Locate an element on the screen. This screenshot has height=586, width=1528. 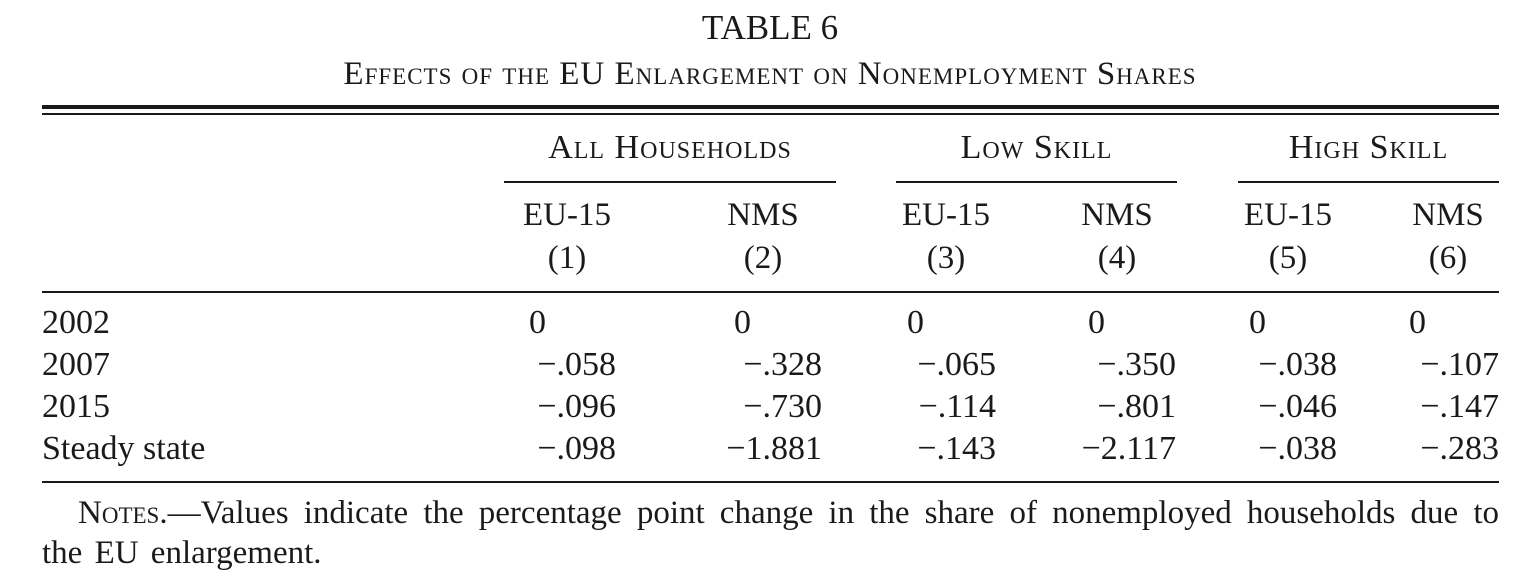
column-header-2: NMS is located at coordinates (763, 215).